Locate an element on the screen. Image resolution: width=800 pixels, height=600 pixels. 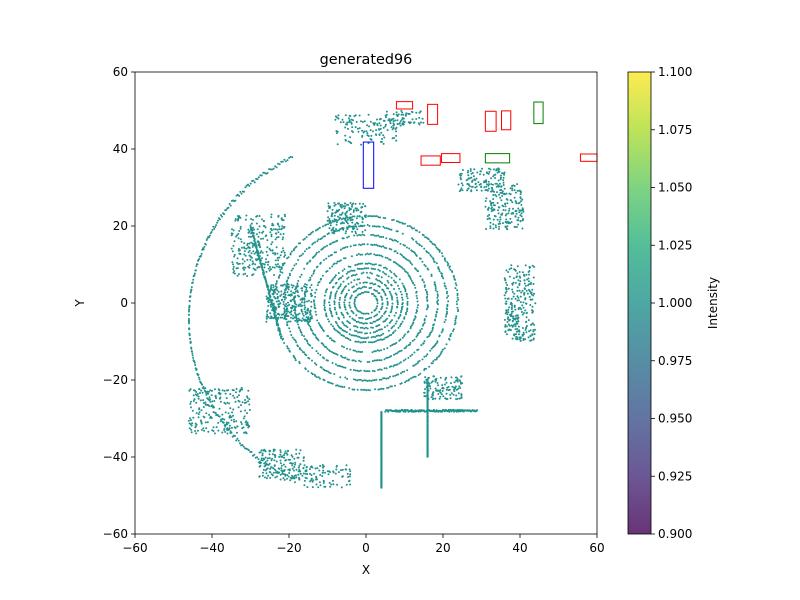
x-tick-label: 60 is located at coordinates (596, 548).